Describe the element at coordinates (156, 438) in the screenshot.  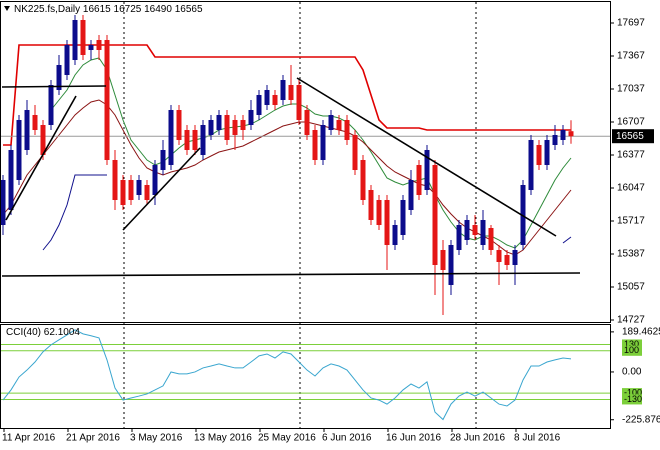
I see `x-tick-label: 3 May 2016` at that location.